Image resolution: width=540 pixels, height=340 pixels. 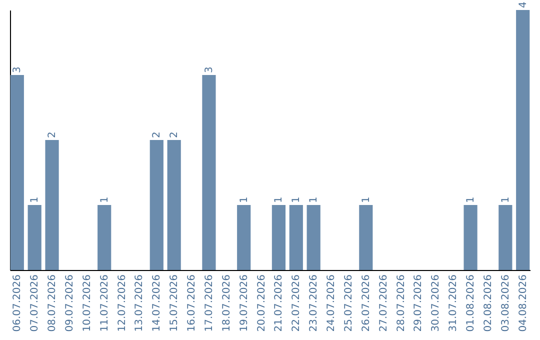 What do you see at coordinates (52, 303) in the screenshot?
I see `x-tick-label: 08.07.2026` at bounding box center [52, 303].